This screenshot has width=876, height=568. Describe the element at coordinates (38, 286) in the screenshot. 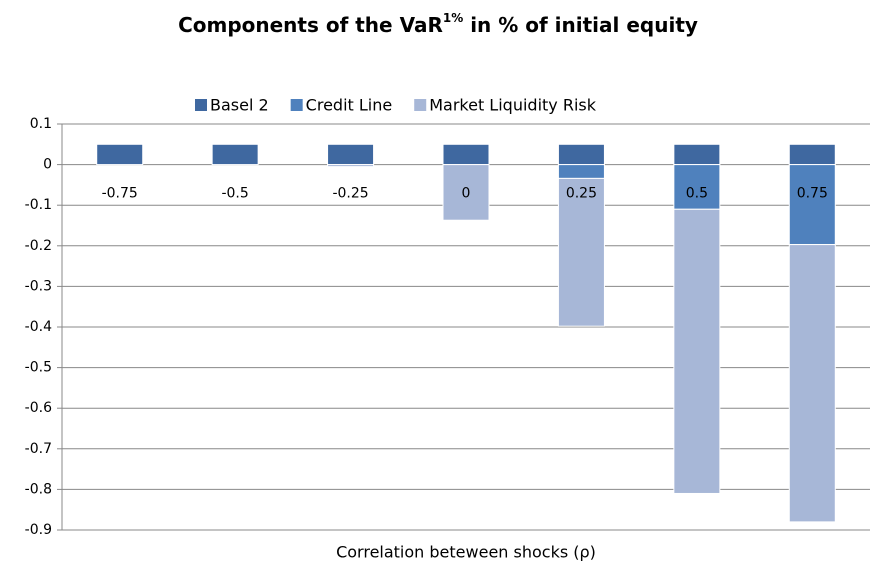

I see `y-tick-label: -0.3` at that location.